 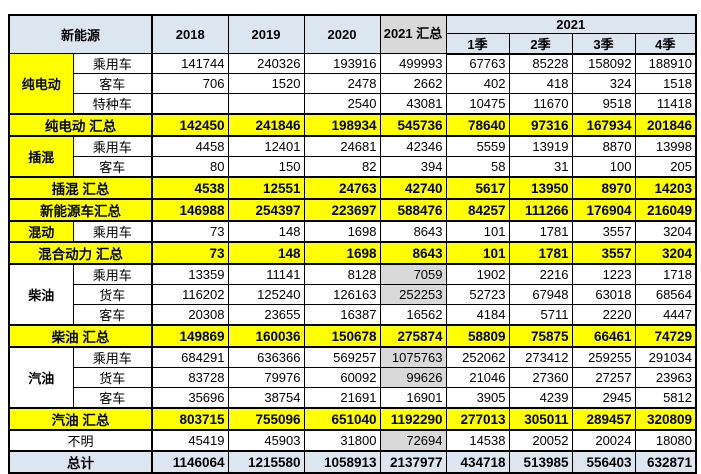 I want to click on value-cell: 75875, so click(x=540, y=336).